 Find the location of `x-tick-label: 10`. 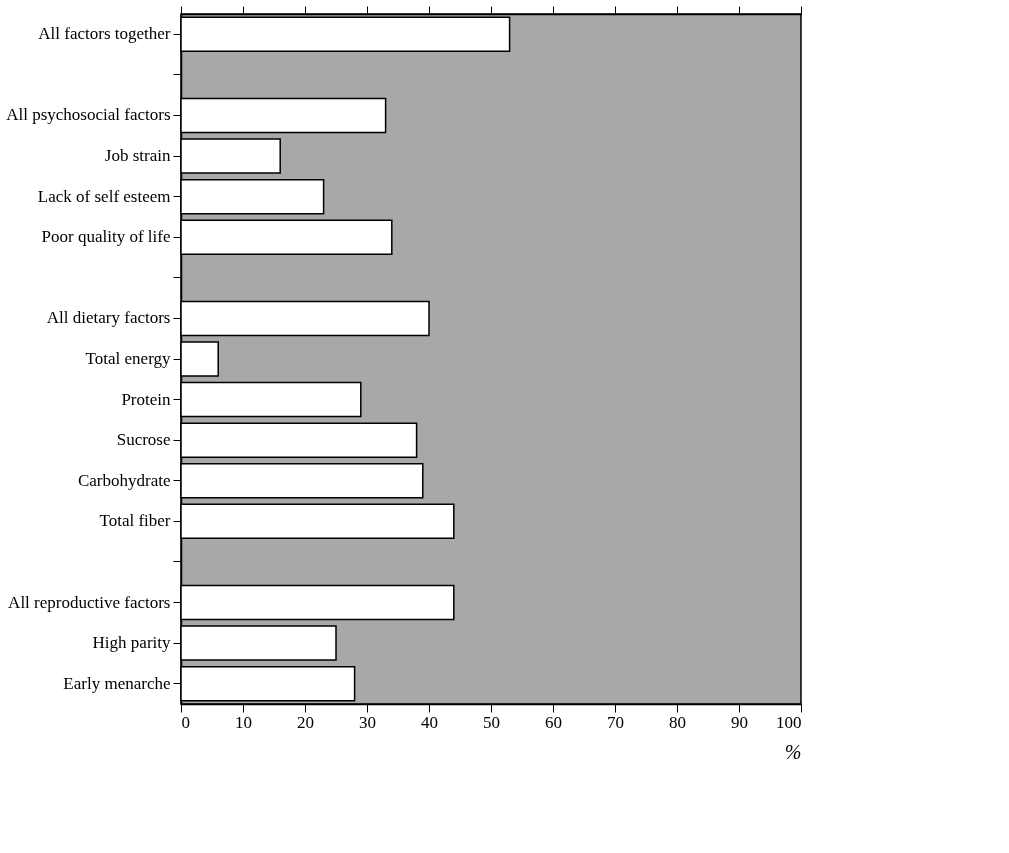

x-tick-label: 10 is located at coordinates (243, 722).